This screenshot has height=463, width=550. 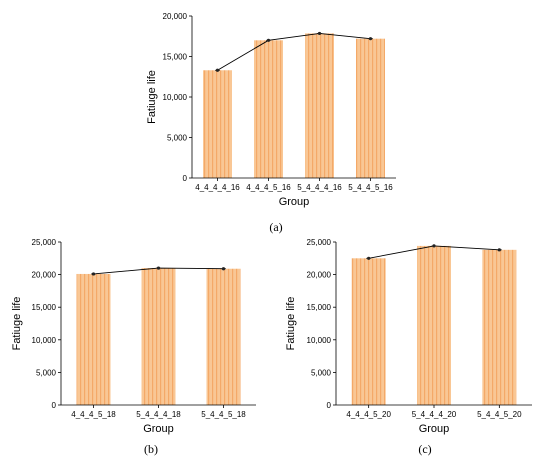 I want to click on x-tick-label: 4_4_4_5_16, so click(x=268, y=187).